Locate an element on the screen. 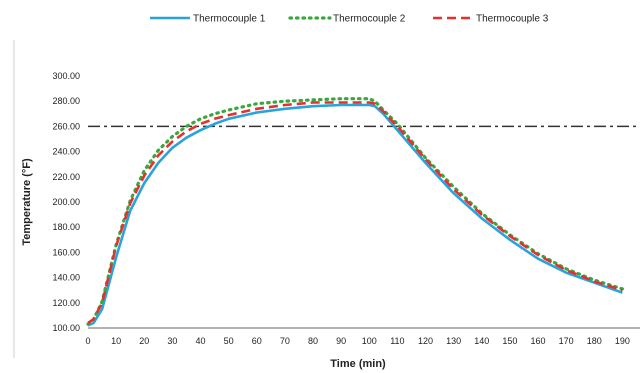 The height and width of the screenshot is (373, 642). legend-label: Thermocouple 1 is located at coordinates (229, 19).